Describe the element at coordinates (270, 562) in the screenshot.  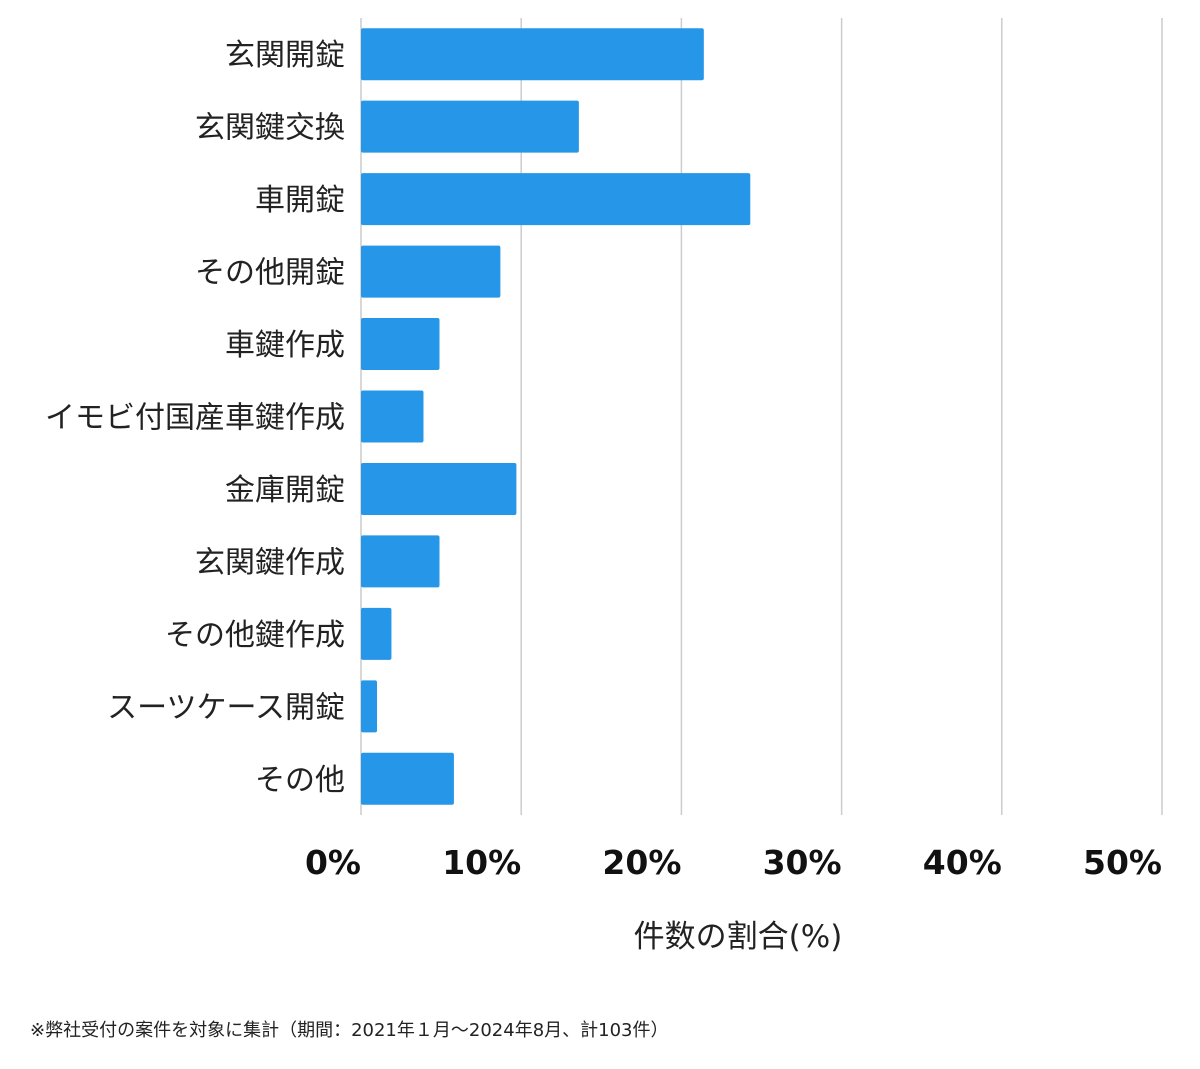
I see `category-label-7: 玄関鍵作成` at that location.